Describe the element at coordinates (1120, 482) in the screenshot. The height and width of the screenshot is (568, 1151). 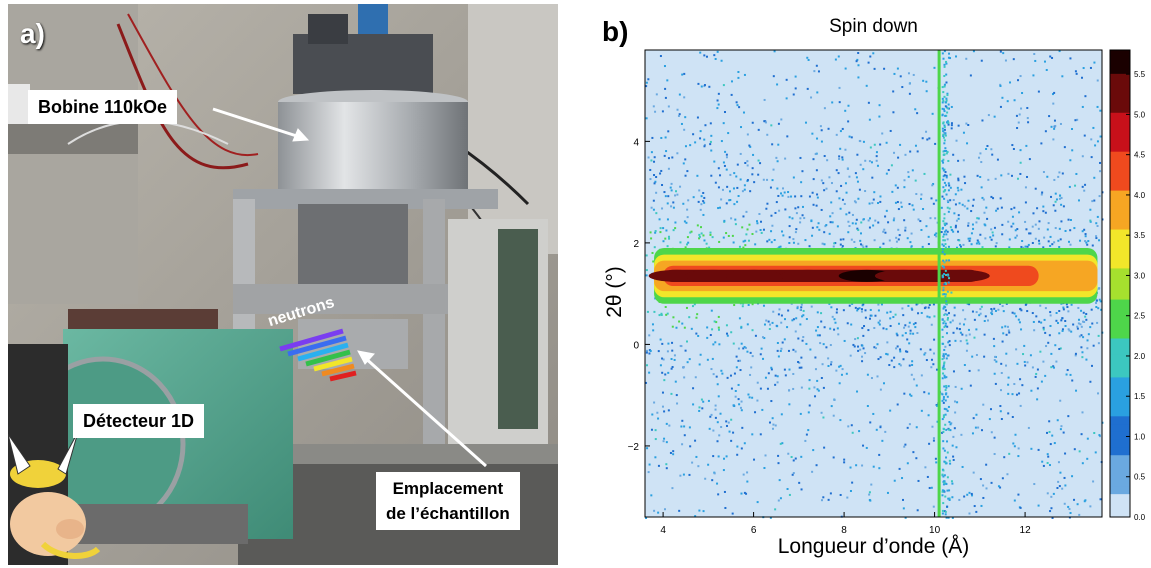
I see `colorbar-segment` at that location.